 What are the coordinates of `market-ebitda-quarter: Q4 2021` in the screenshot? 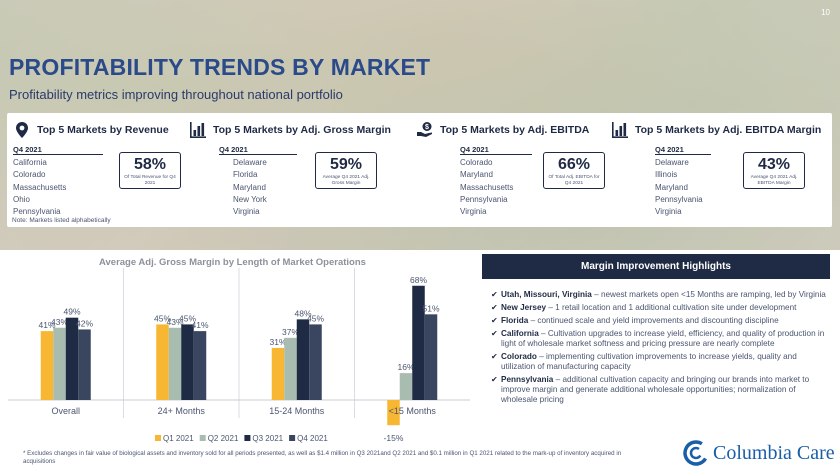 It's located at (474, 149).